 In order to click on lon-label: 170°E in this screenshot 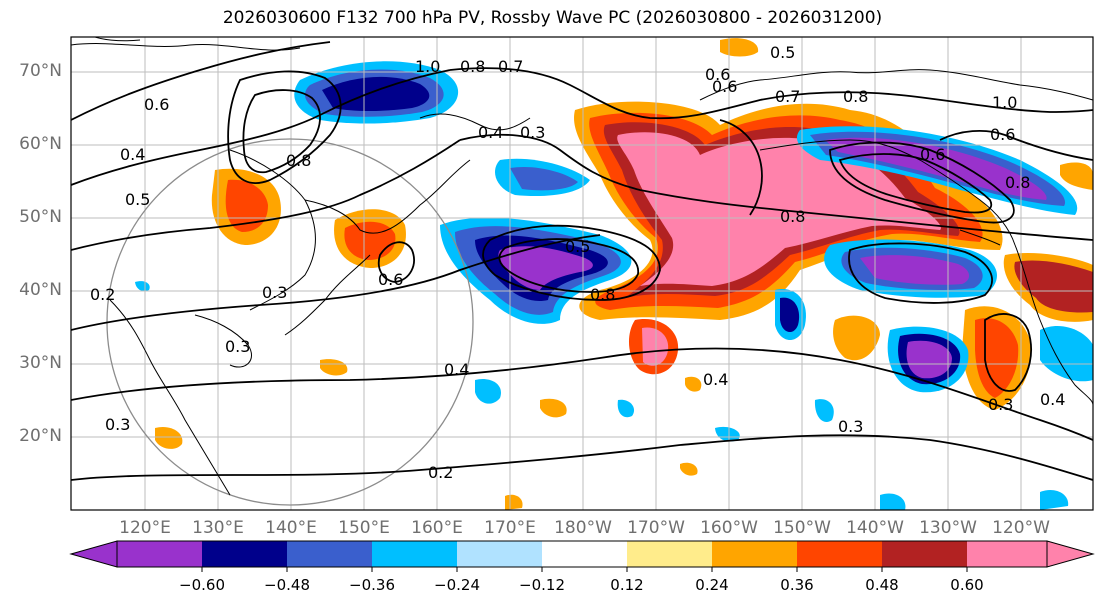, I will do `click(510, 528)`.